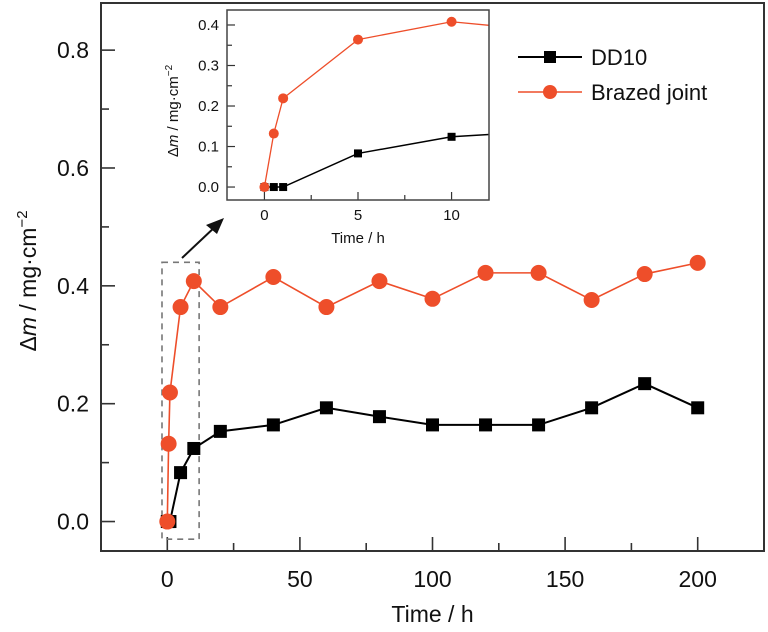 This screenshot has height=632, width=768. Describe the element at coordinates (28, 343) in the screenshot. I see `y-axis-title-delta: Δ` at that location.